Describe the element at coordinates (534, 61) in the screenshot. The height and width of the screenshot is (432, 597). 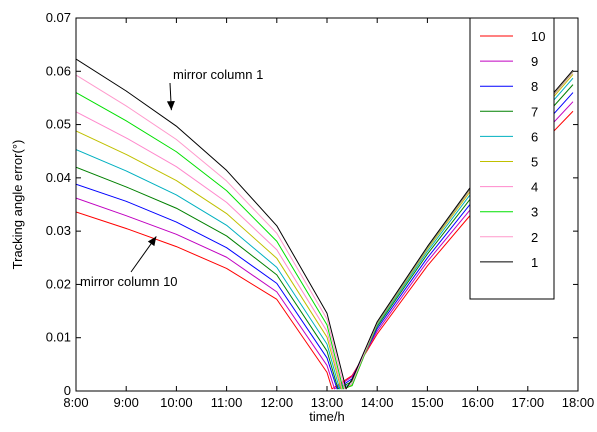
I see `legend-label-9: 9` at that location.